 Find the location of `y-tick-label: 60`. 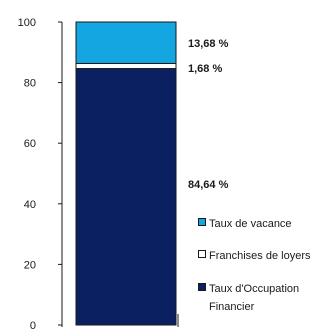

y-tick-label: 60 is located at coordinates (30, 144).